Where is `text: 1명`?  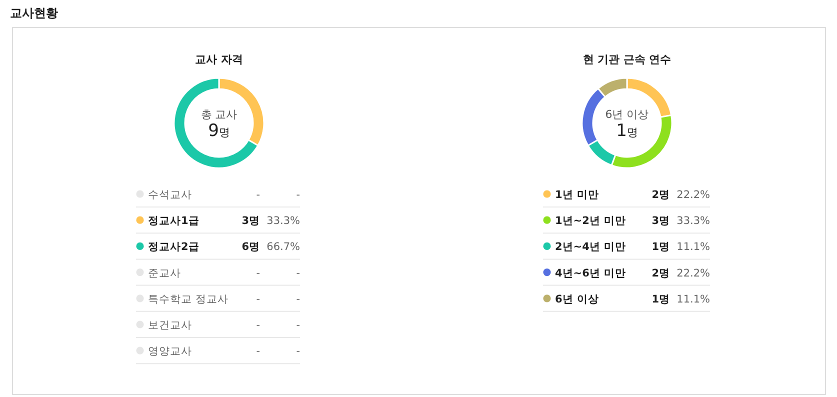 text: 1명 is located at coordinates (627, 131).